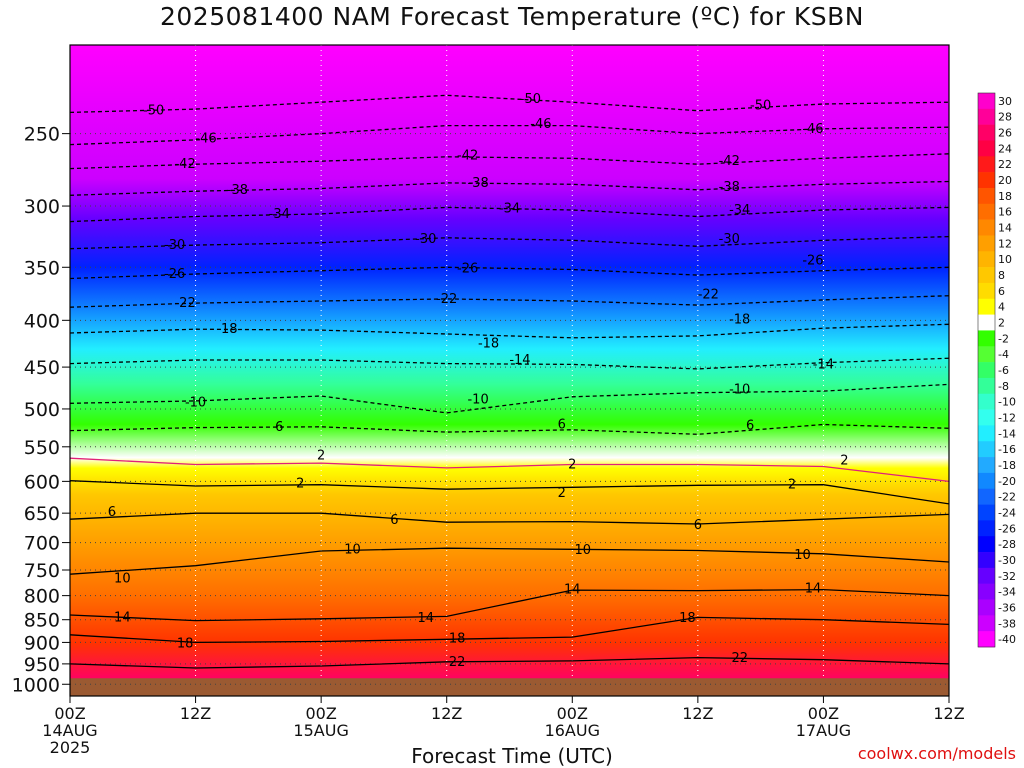 The image size is (1024, 768). Describe the element at coordinates (1005, 133) in the screenshot. I see `colorbar-label: 26` at that location.